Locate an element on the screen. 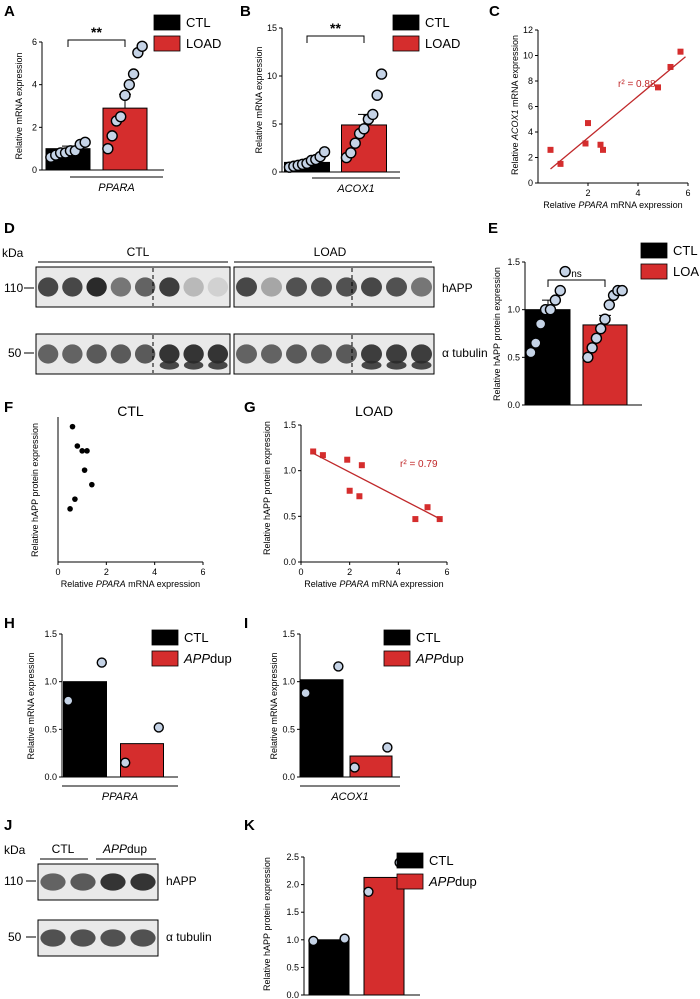  blot-j-happ-band is located at coordinates (83, 882).